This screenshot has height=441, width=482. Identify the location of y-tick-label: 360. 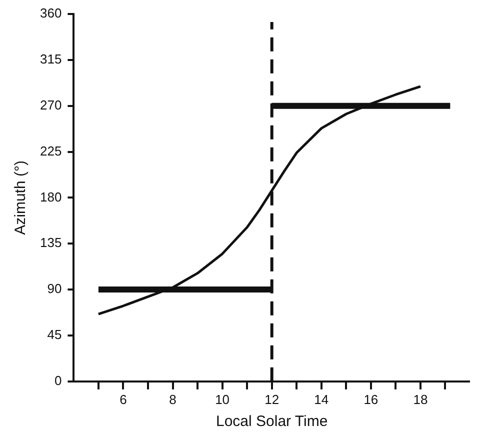
(51, 13).